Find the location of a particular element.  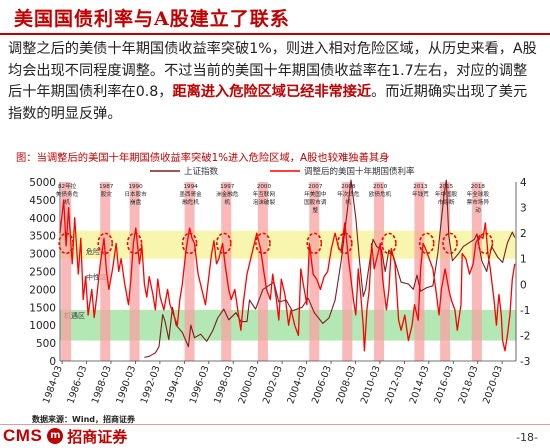

right-tick-label: -1 is located at coordinates (525, 311).